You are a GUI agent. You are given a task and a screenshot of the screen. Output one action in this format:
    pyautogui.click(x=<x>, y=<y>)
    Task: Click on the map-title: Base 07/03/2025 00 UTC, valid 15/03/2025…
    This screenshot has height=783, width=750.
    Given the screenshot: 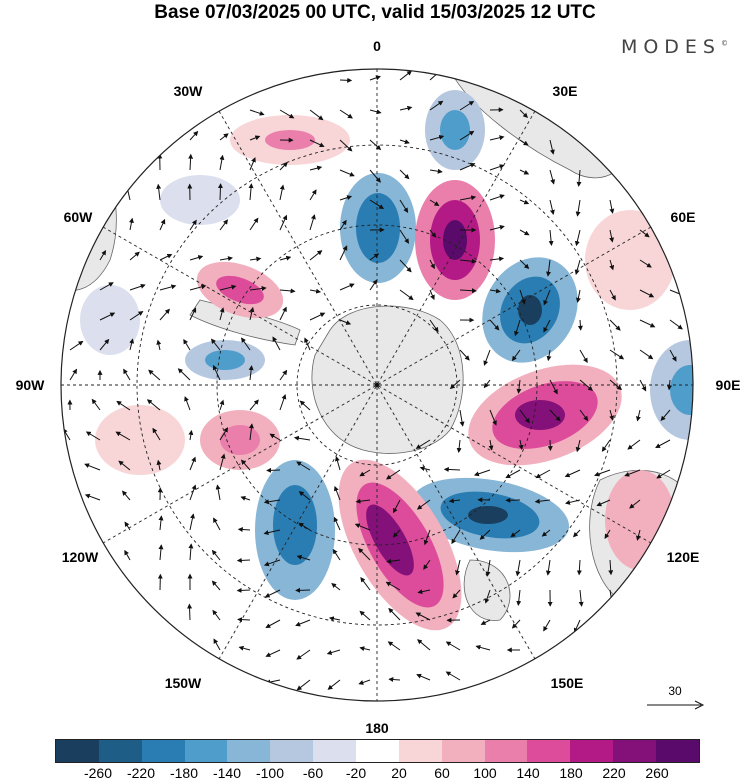 What is the action you would take?
    pyautogui.click(x=375, y=12)
    